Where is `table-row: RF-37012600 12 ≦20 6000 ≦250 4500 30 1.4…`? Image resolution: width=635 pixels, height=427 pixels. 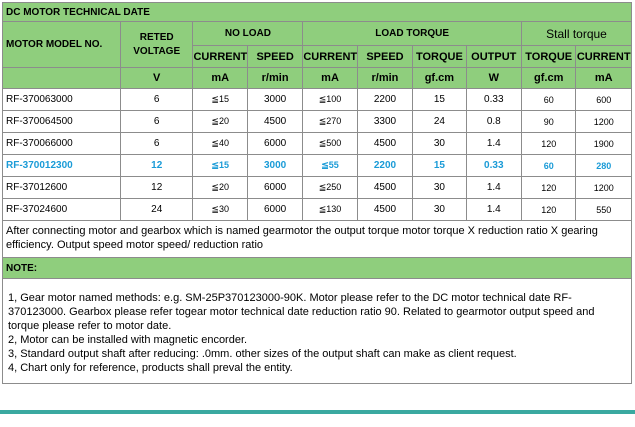 table-row: RF-37012600 12 ≦20 6000 ≦250 4500 30 1.4… is located at coordinates (317, 187).